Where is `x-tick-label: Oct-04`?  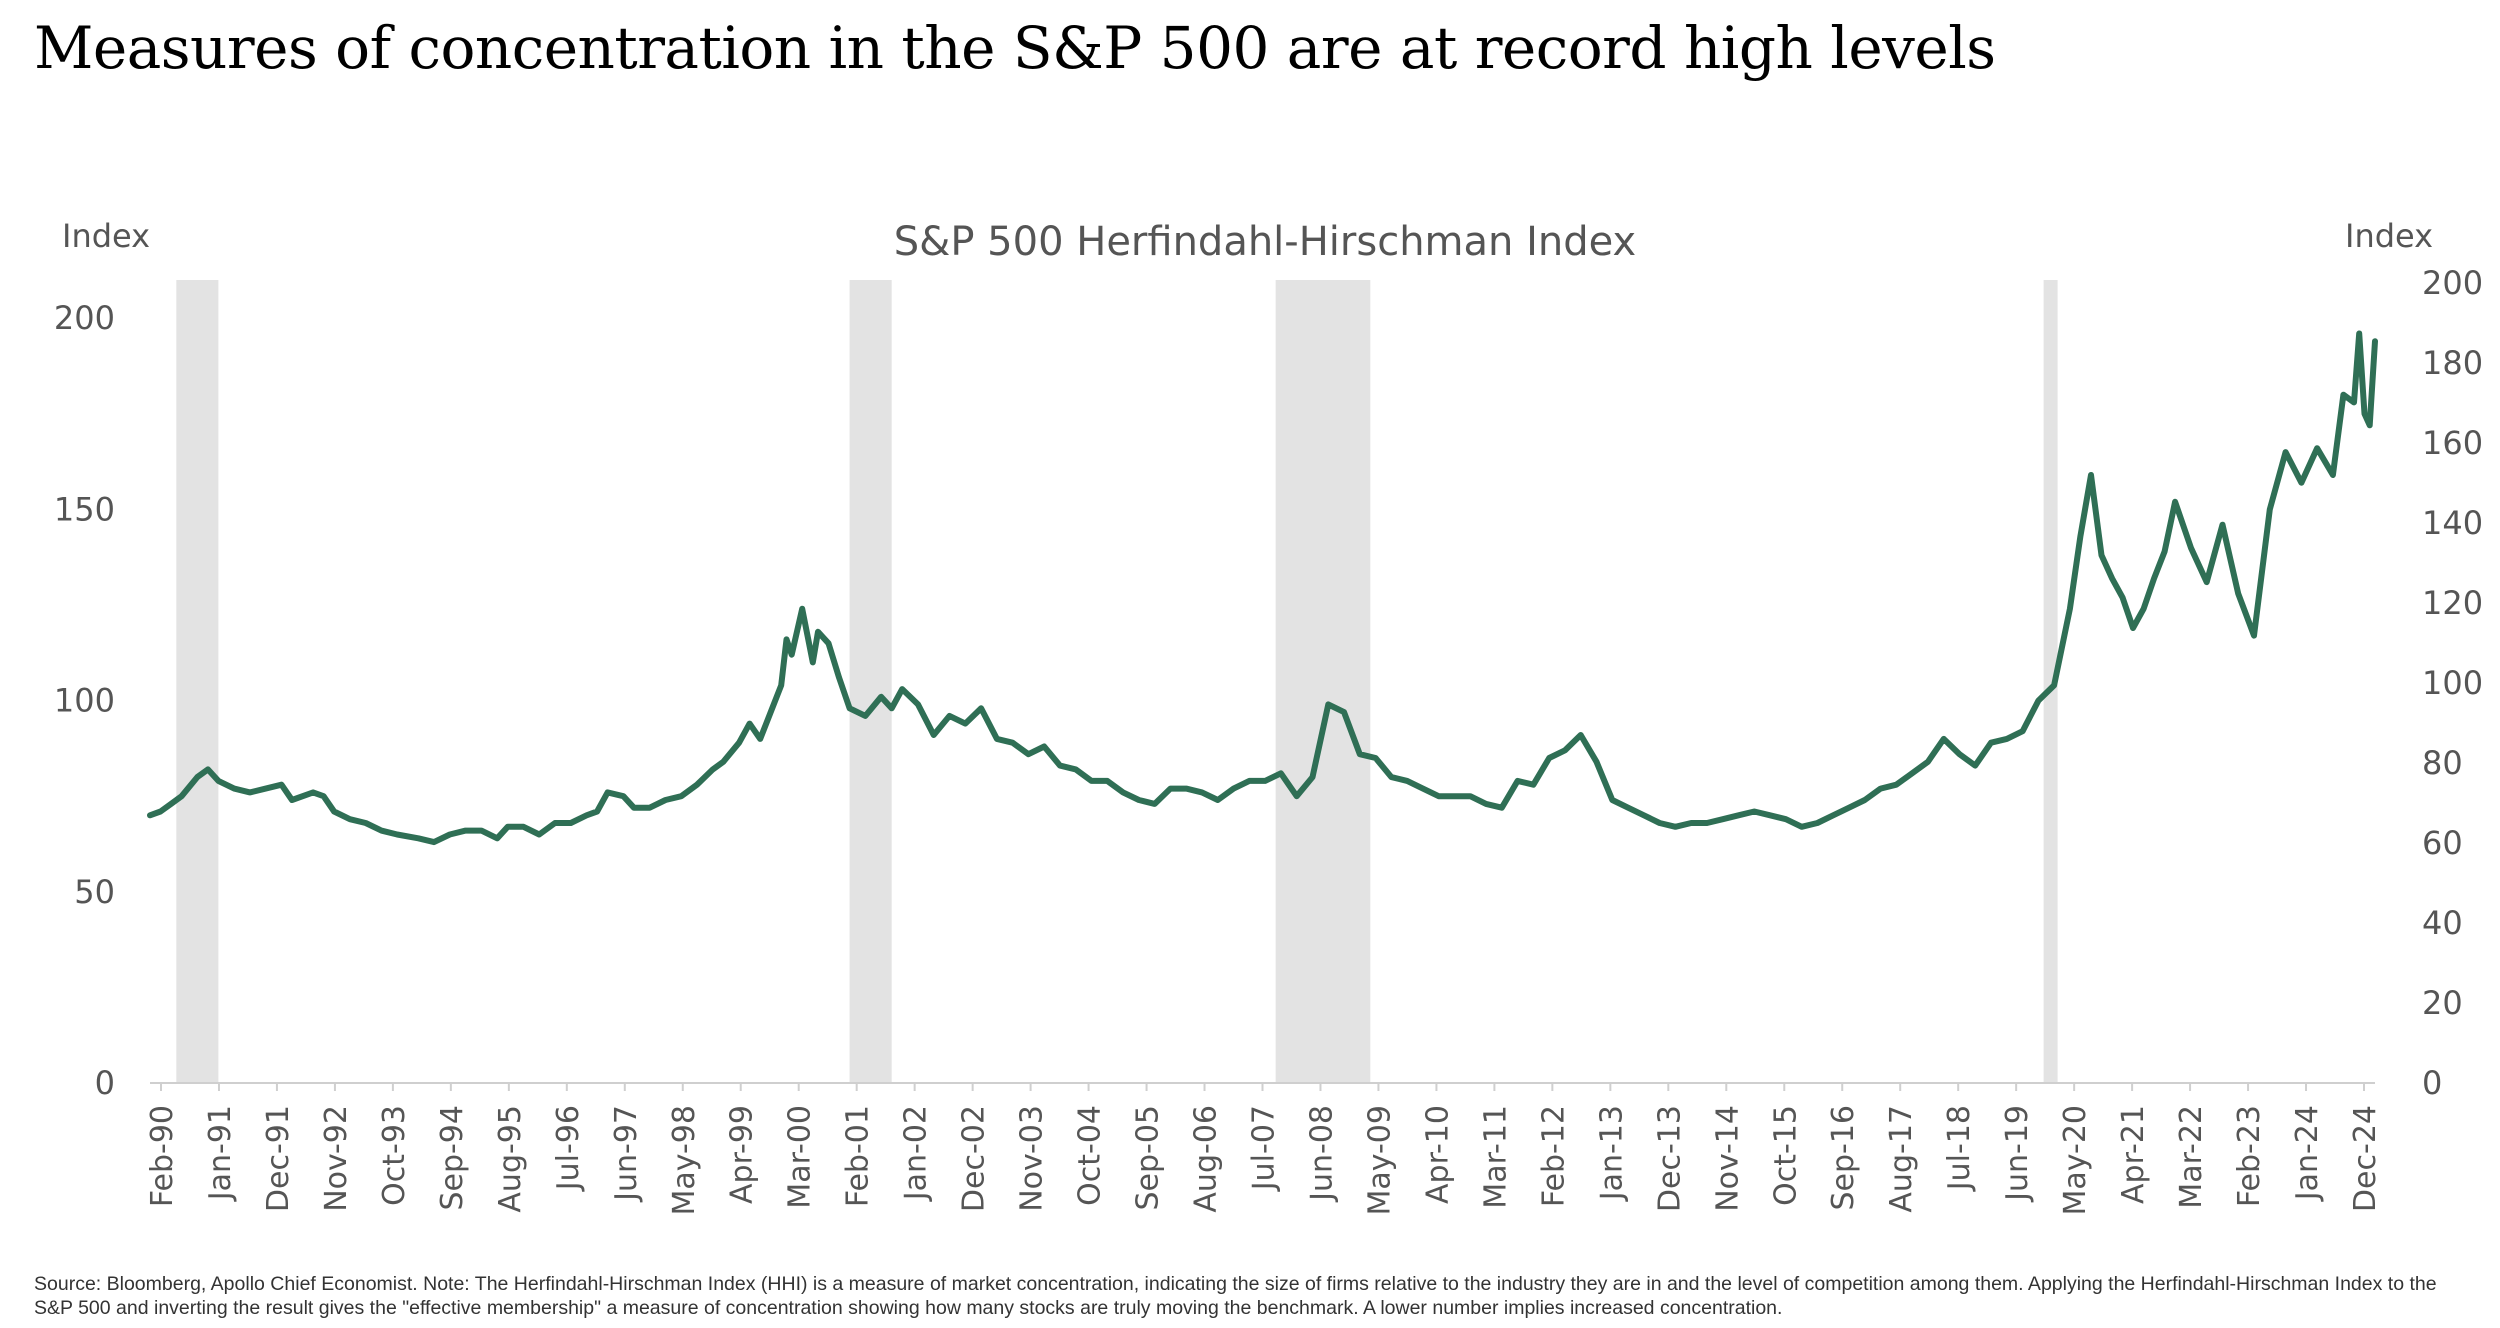
x-tick-label: Oct-04 is located at coordinates (1090, 1155).